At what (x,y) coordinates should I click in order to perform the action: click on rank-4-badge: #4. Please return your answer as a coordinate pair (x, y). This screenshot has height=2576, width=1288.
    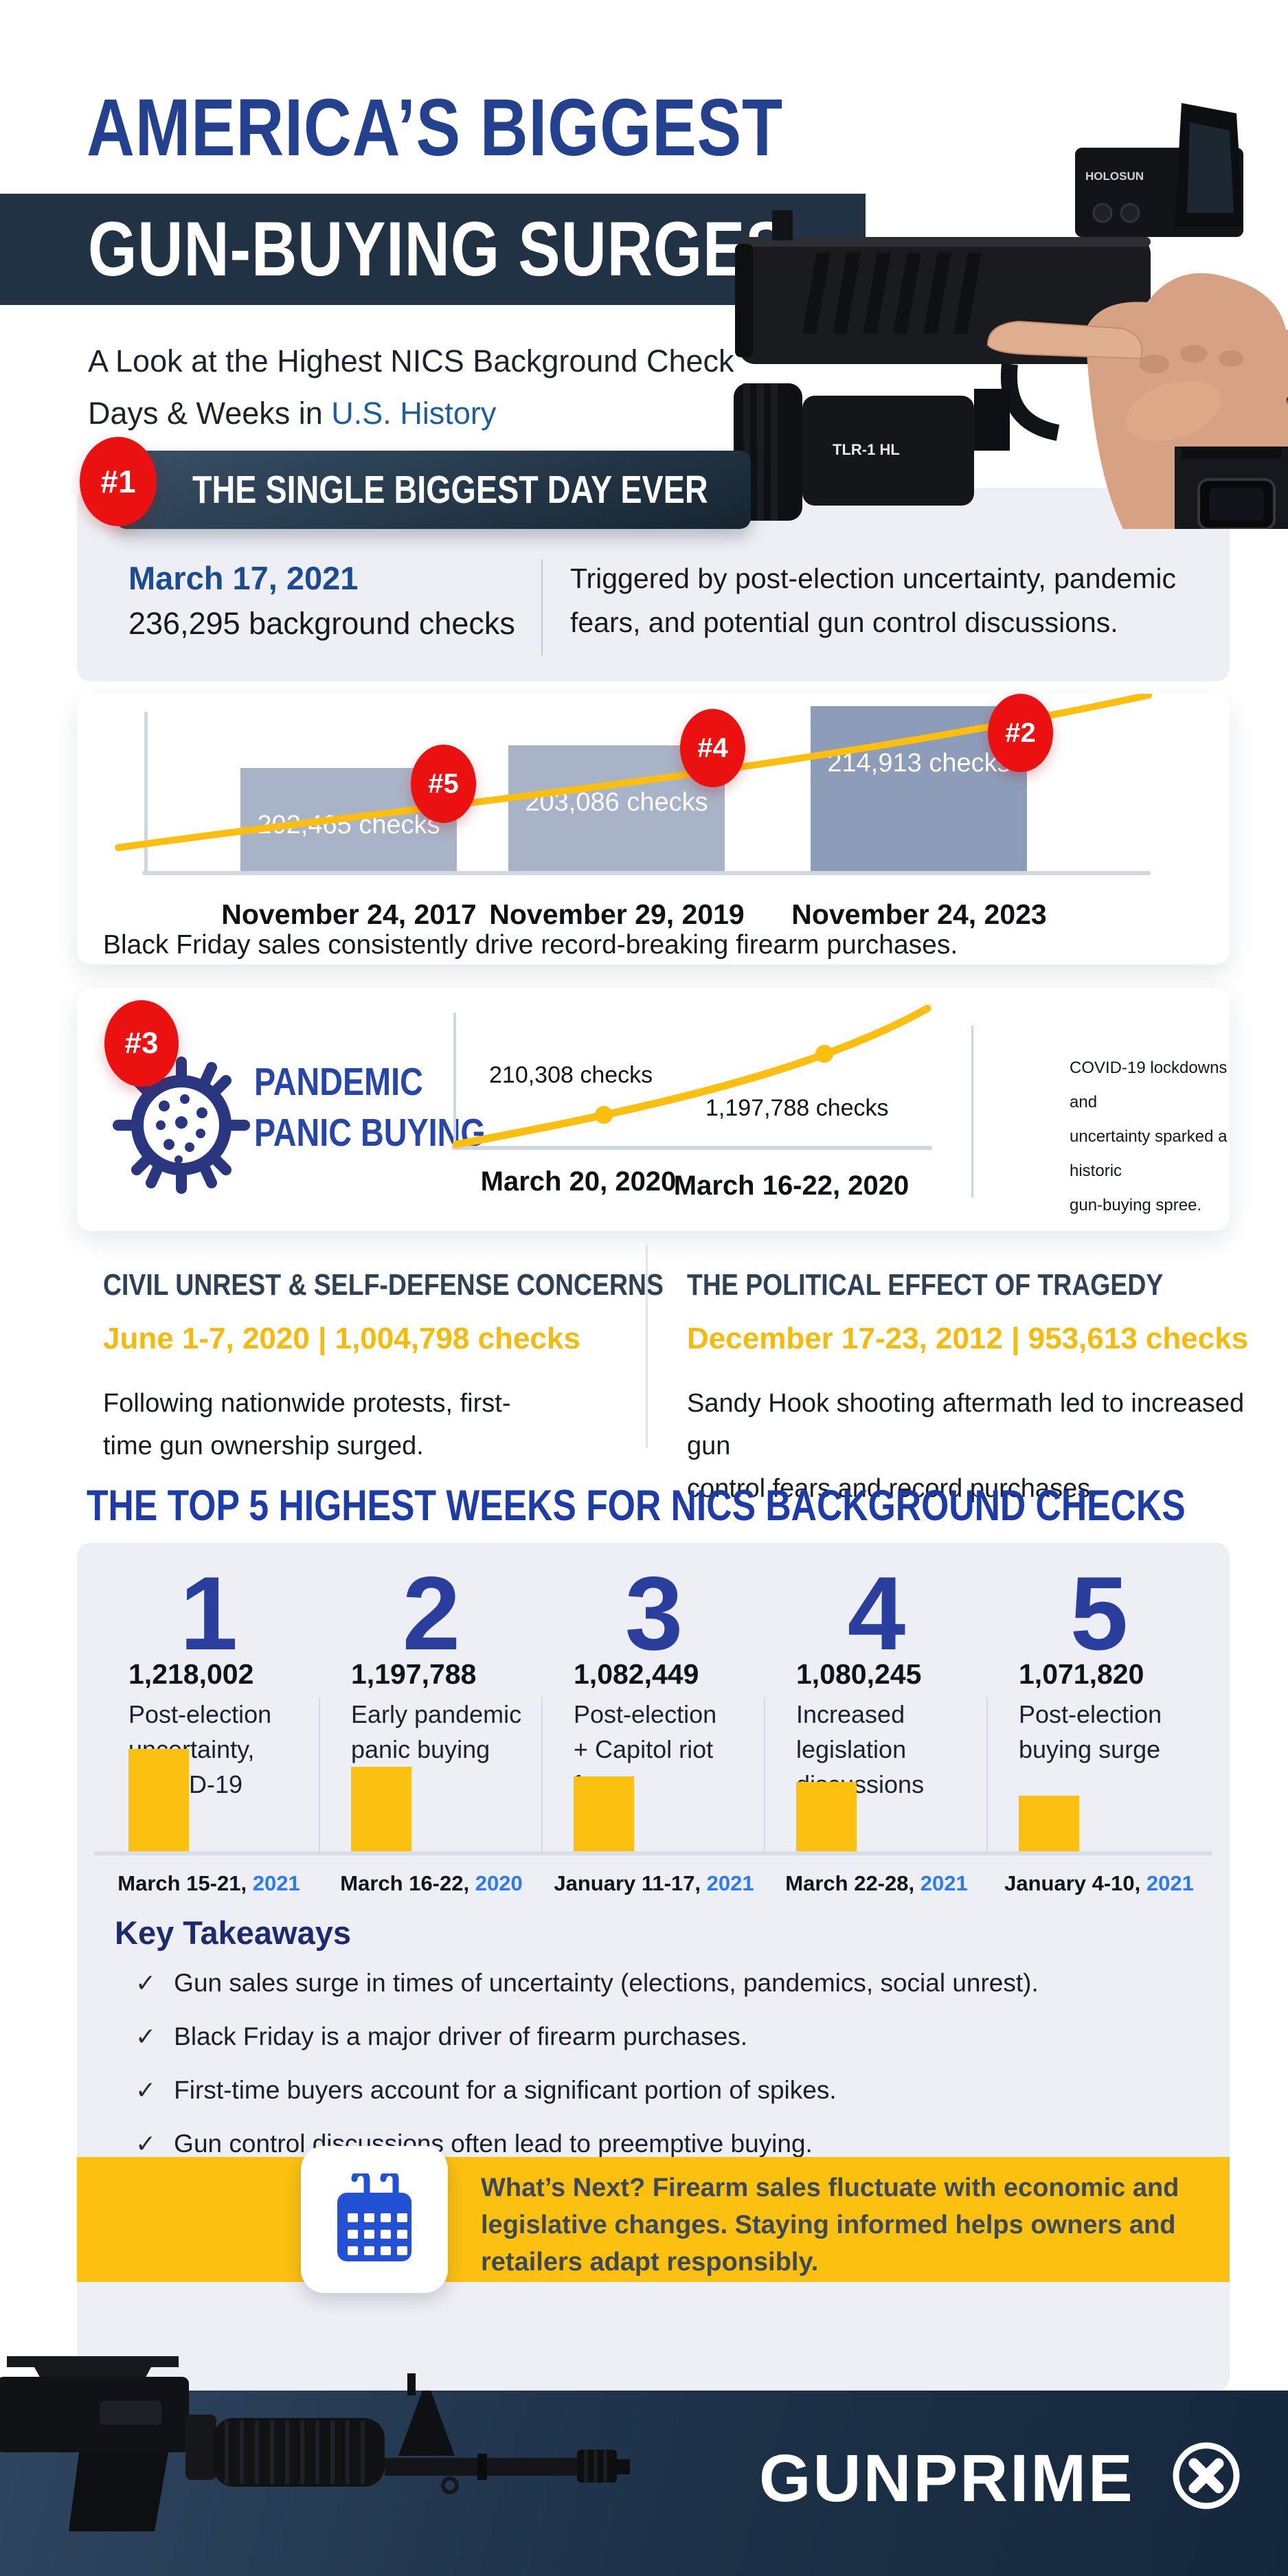
    Looking at the image, I should click on (712, 748).